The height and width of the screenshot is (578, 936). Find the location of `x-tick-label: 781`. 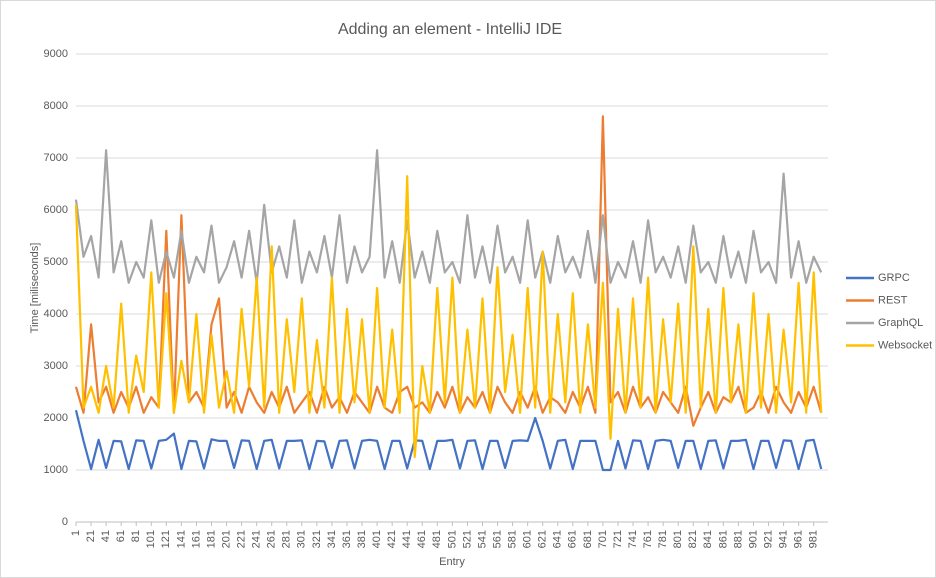

x-tick-label: 781 is located at coordinates (663, 539).